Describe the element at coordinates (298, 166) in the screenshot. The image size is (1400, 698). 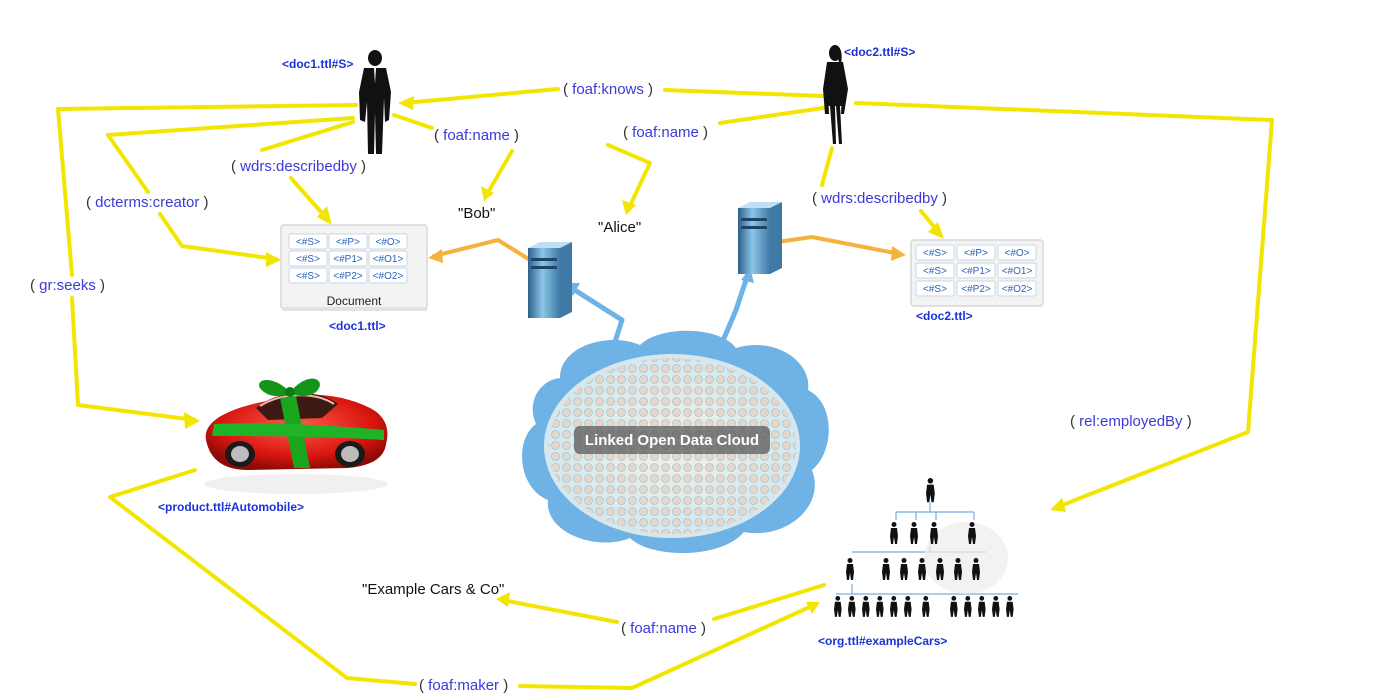
I see `predicate-wdrs-describedby-doc1: ( wdrs:describedby )` at that location.